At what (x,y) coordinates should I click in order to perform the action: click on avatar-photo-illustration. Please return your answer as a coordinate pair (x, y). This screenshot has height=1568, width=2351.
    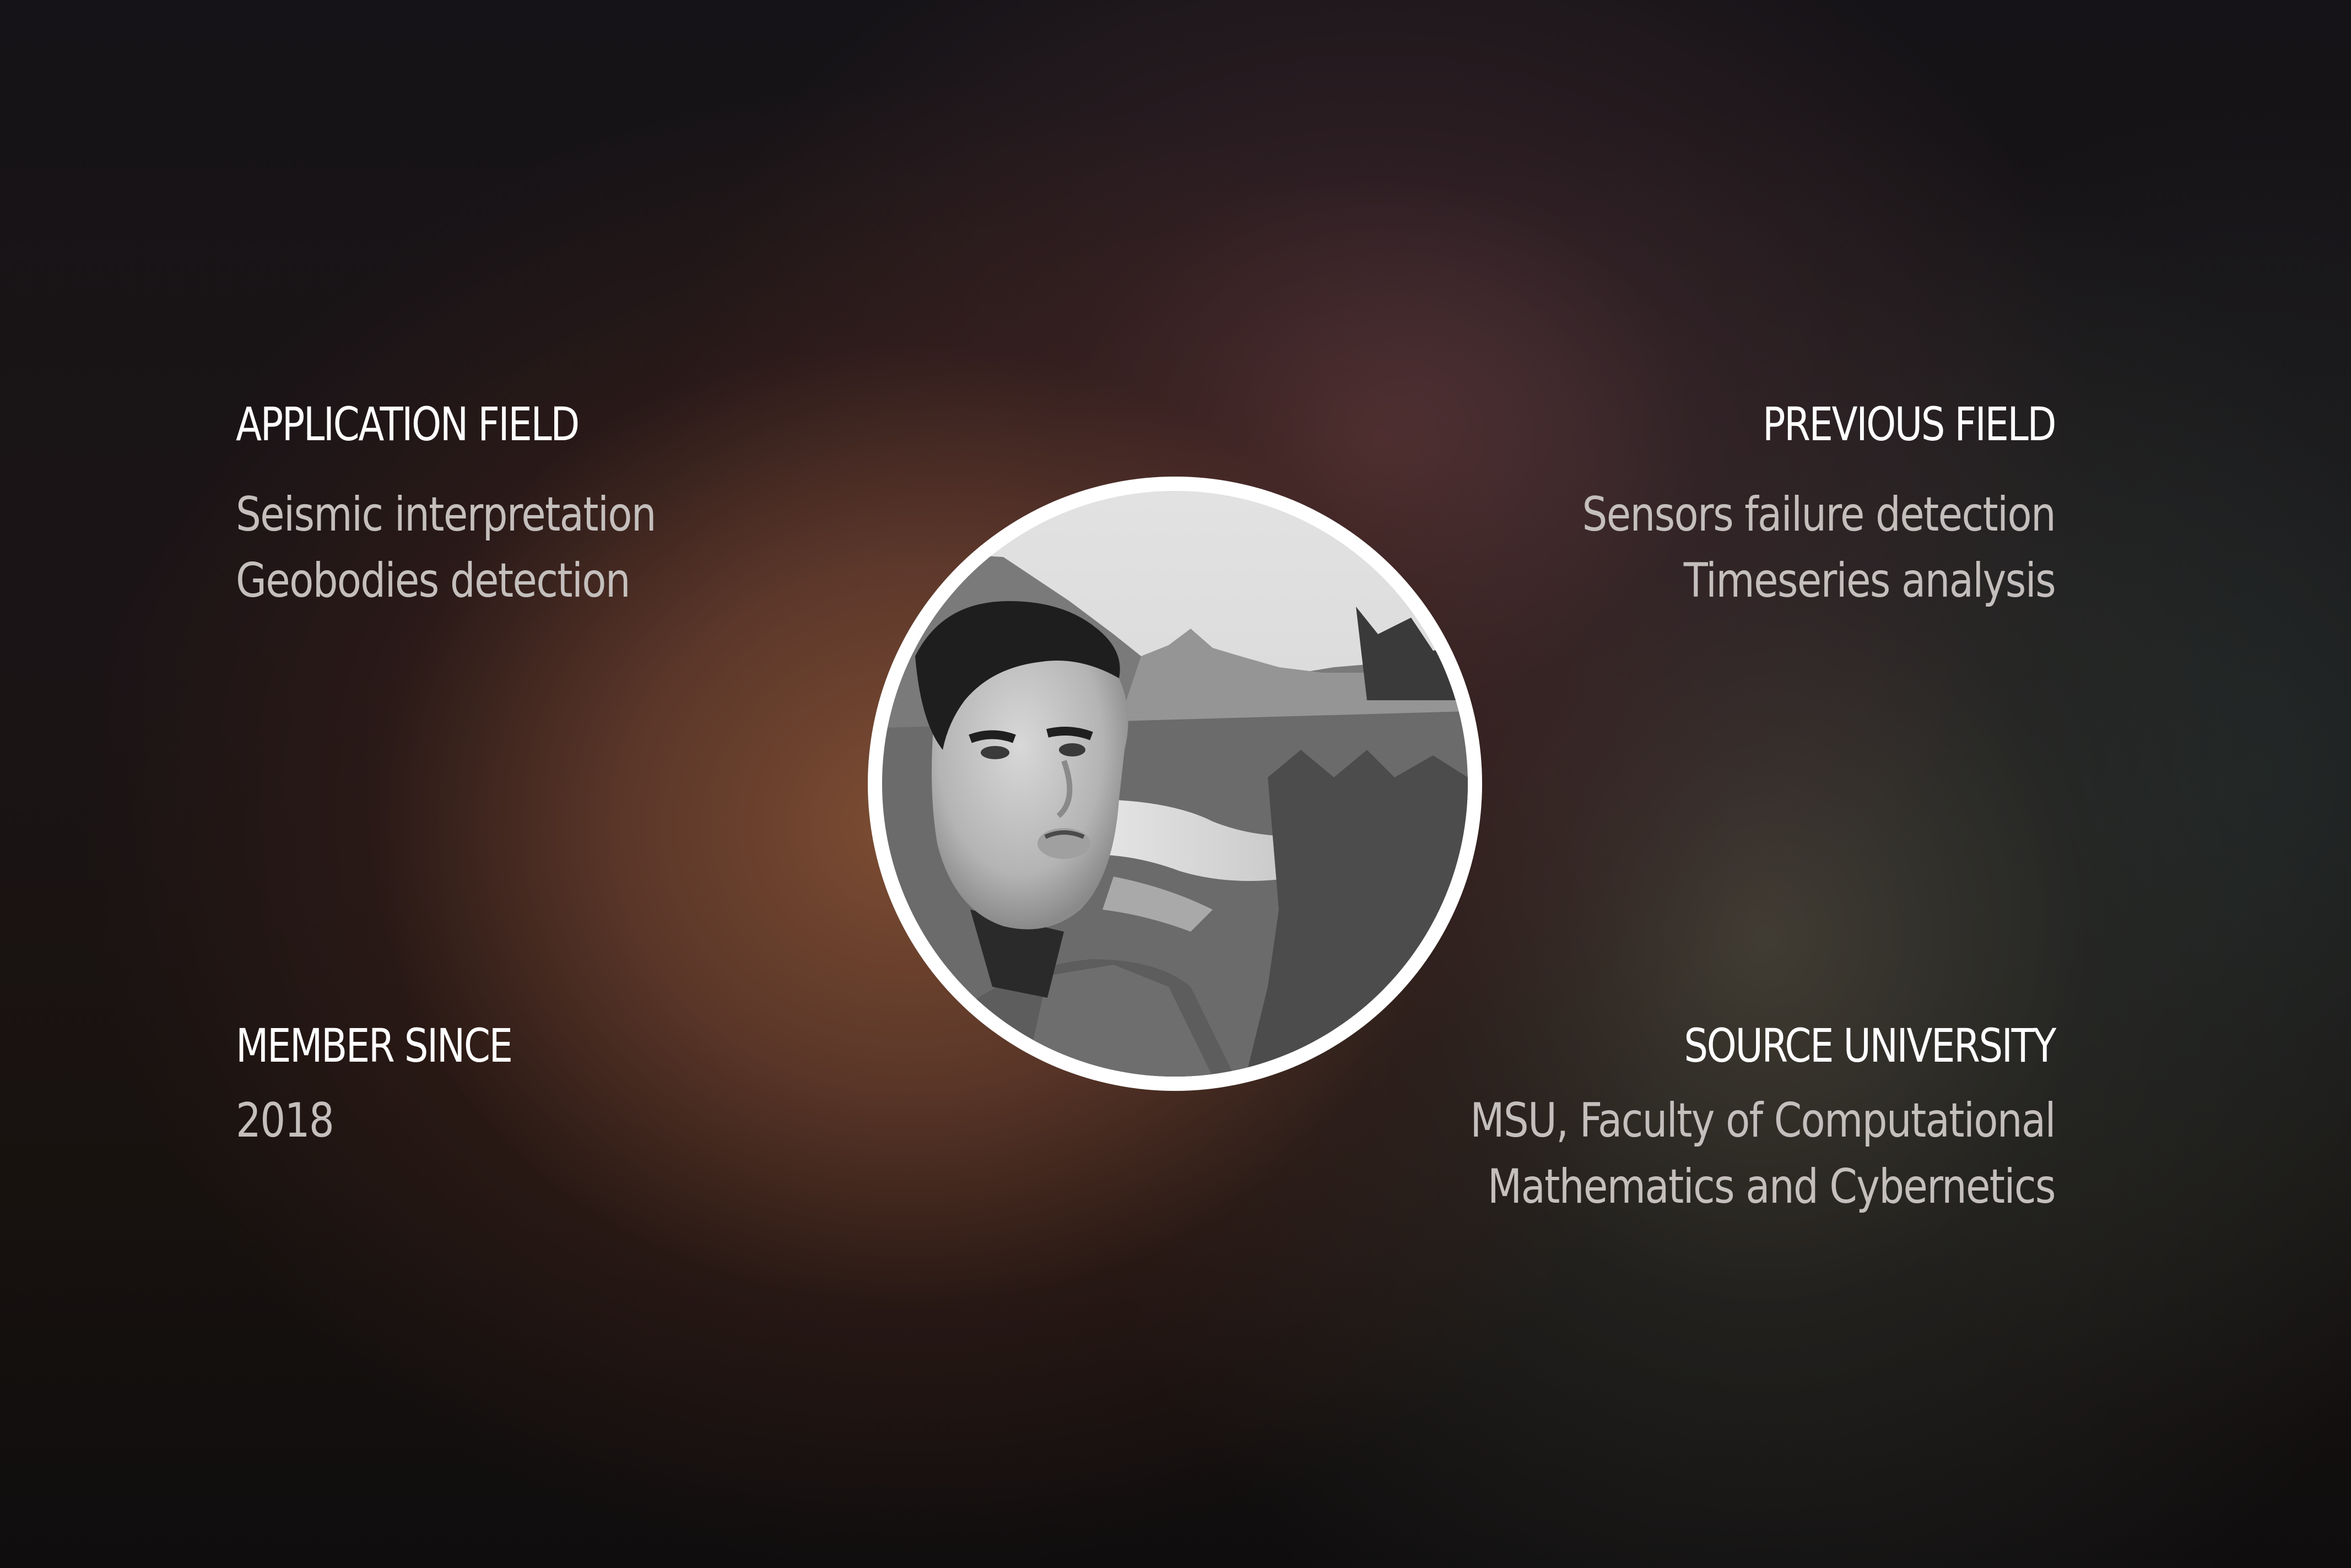
    Looking at the image, I should click on (1175, 784).